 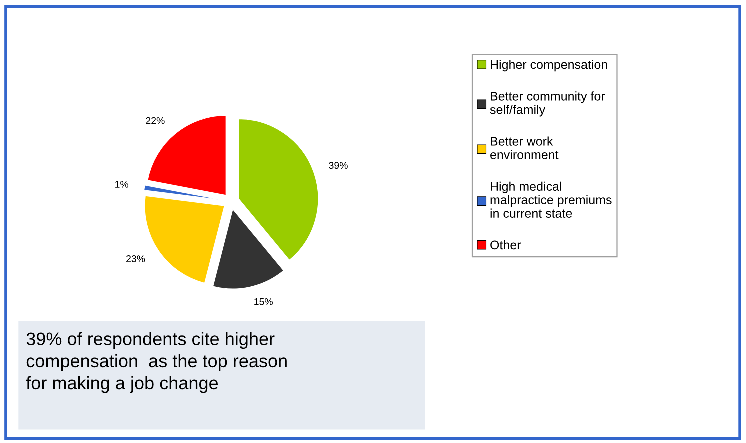 What do you see at coordinates (136, 259) in the screenshot?
I see `data-label: 23%` at bounding box center [136, 259].